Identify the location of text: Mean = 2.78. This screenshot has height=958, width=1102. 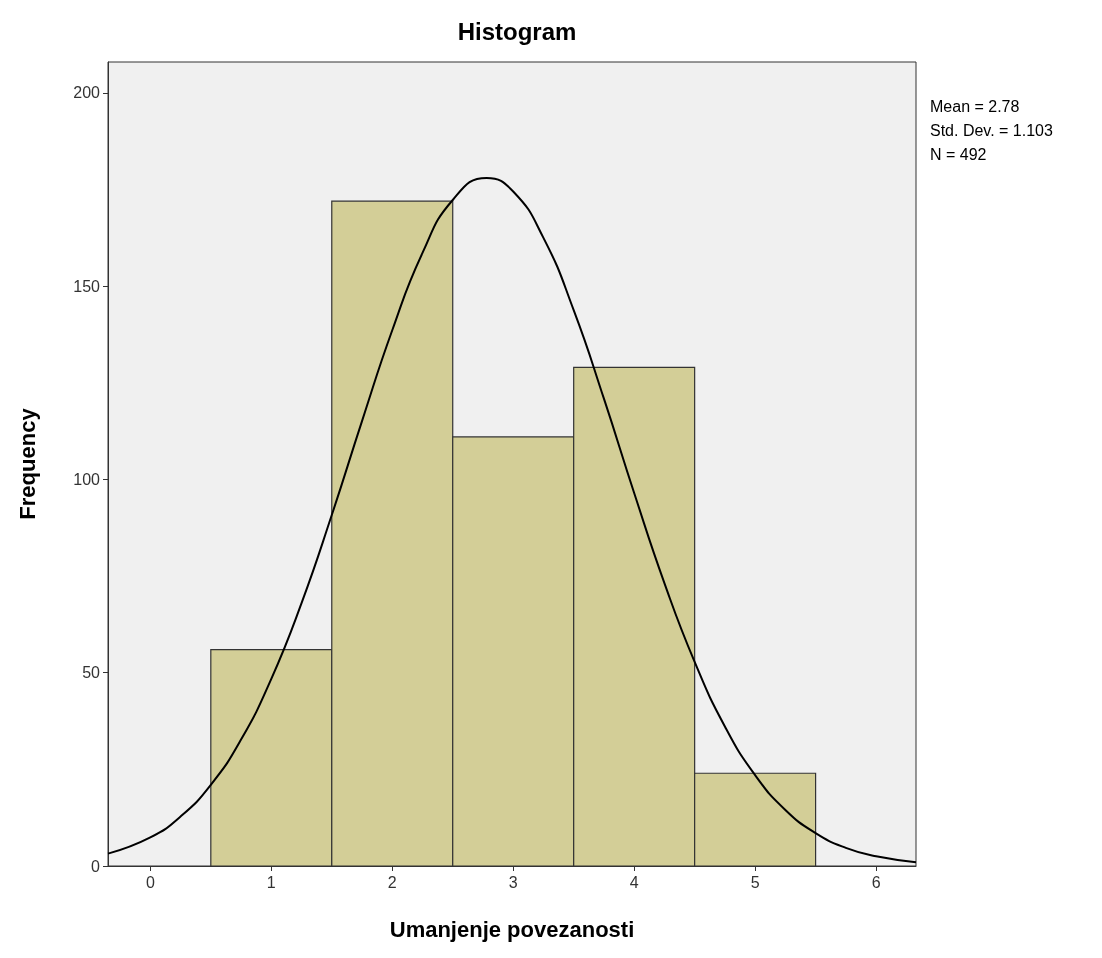
(975, 106).